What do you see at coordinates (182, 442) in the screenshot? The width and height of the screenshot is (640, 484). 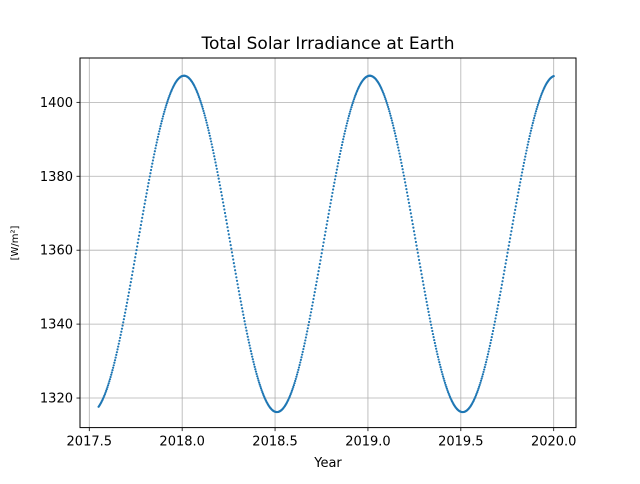 I see `x-tick-label: 2018.0` at bounding box center [182, 442].